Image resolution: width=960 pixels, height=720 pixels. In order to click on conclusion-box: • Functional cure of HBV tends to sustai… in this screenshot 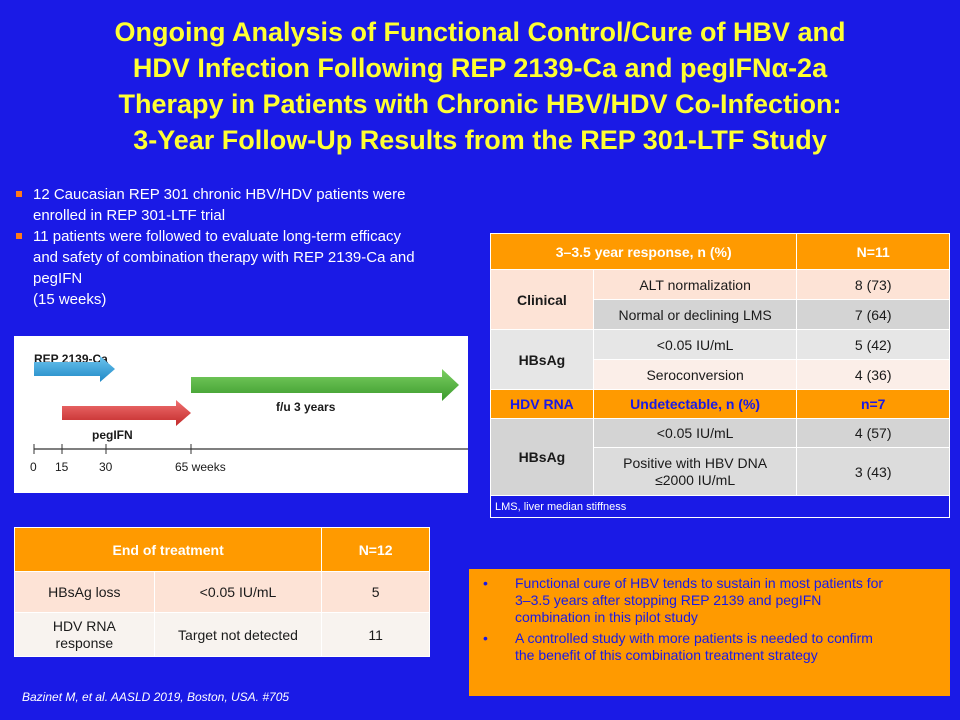, I will do `click(709, 632)`.